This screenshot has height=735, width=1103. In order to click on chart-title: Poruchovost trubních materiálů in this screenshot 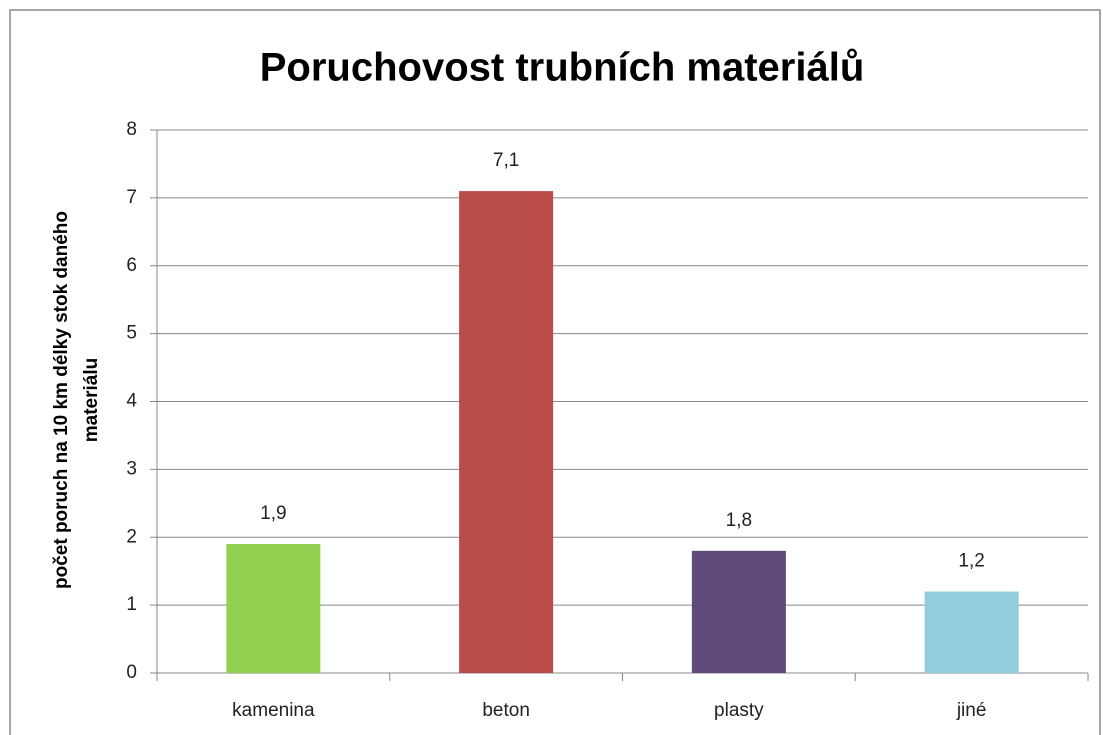, I will do `click(562, 68)`.